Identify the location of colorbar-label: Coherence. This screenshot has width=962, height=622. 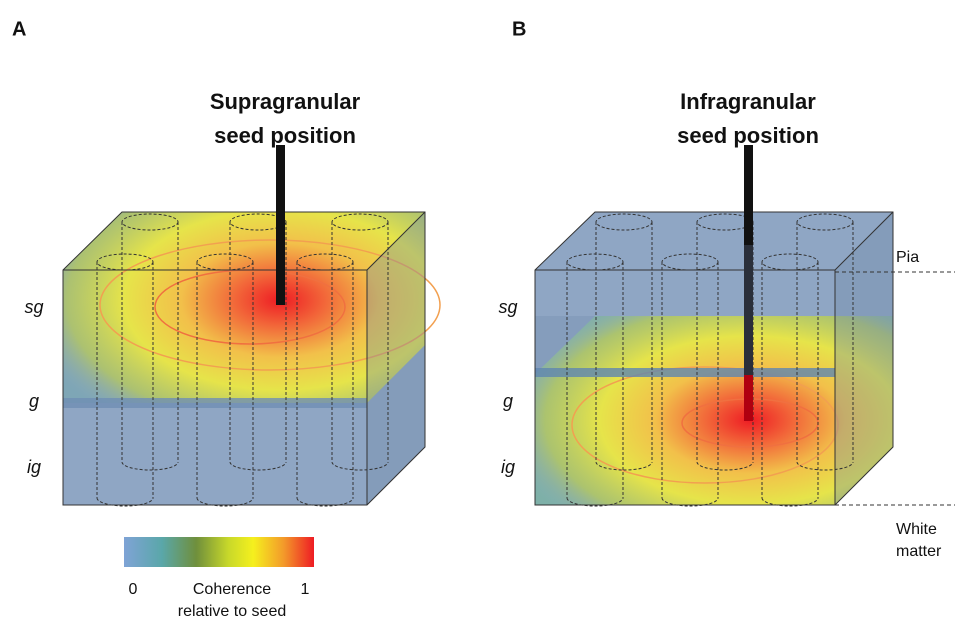
(232, 589).